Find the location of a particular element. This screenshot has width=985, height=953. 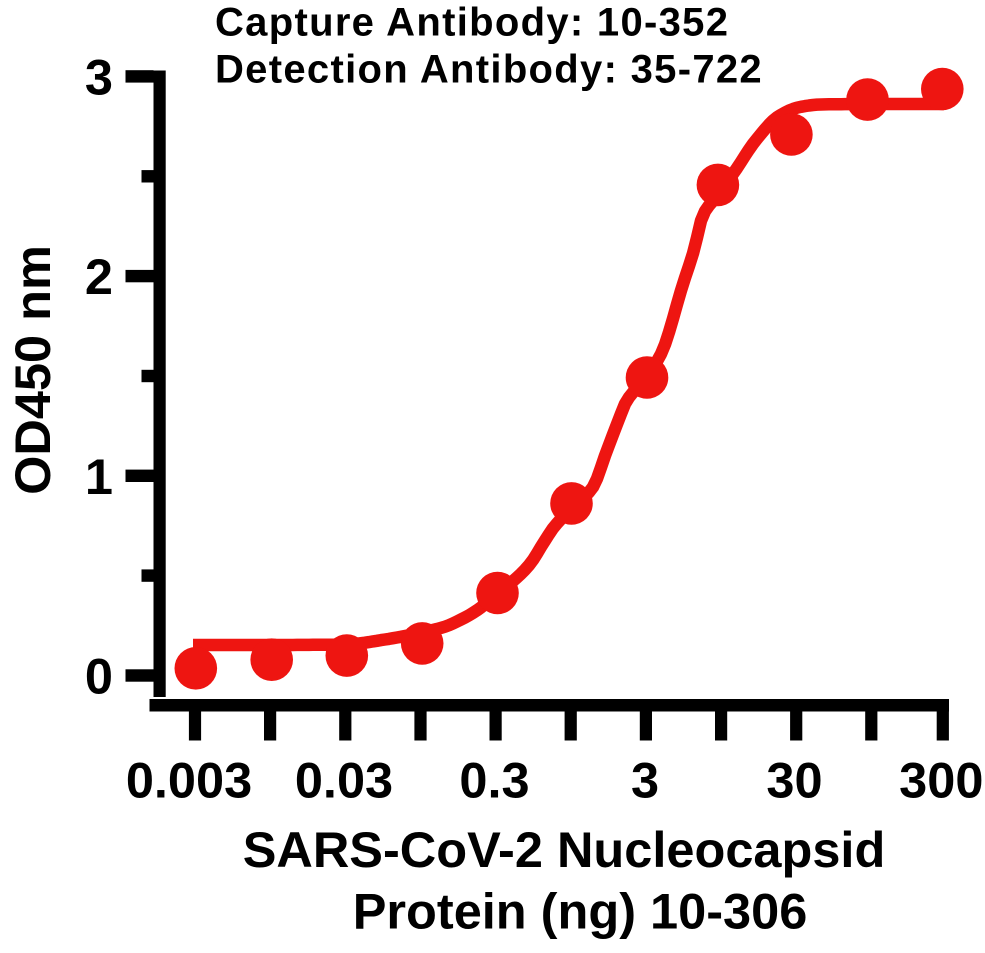

svg-text: 30 is located at coordinates (794, 780).